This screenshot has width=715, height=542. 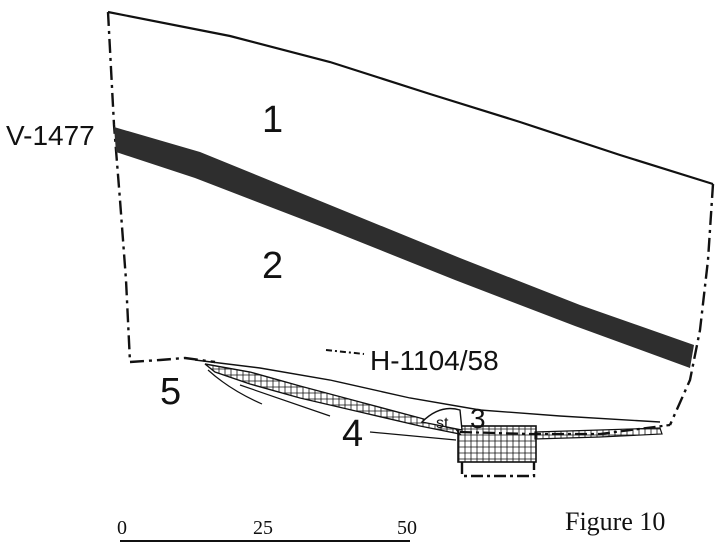 I want to click on layer-label-5: 5, so click(x=170, y=392).